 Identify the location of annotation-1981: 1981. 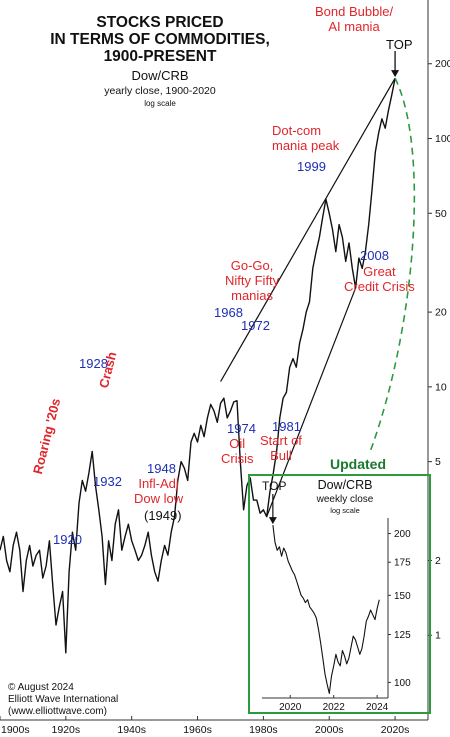
(286, 426).